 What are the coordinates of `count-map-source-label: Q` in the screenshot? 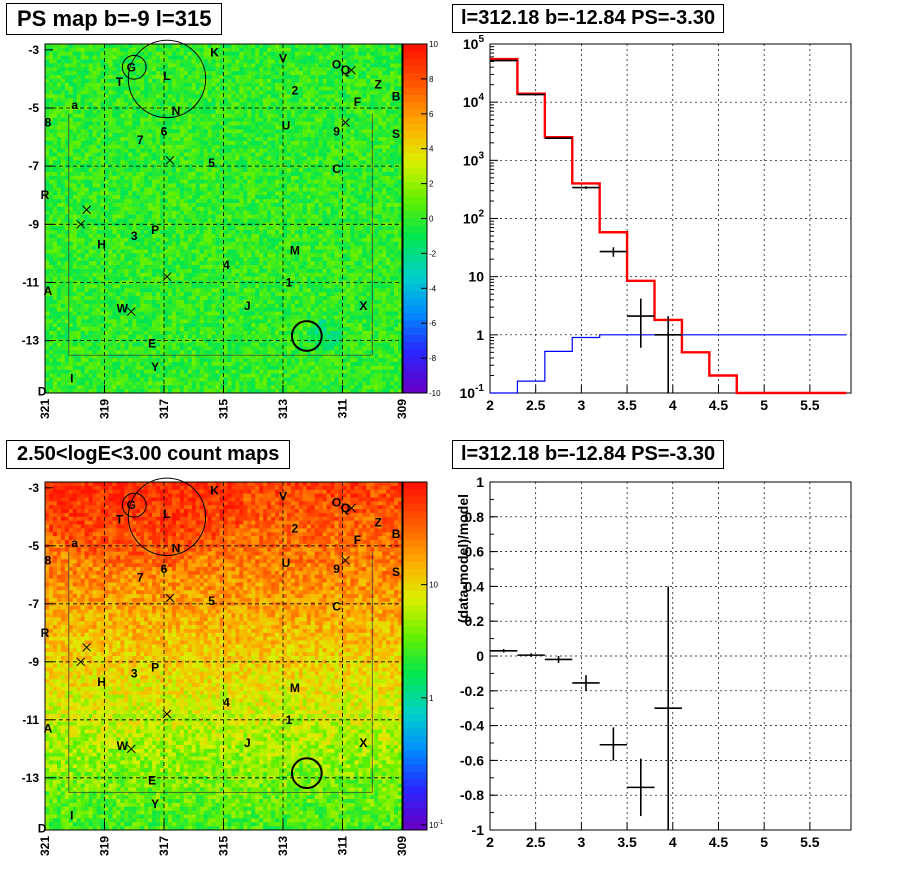 It's located at (345, 508).